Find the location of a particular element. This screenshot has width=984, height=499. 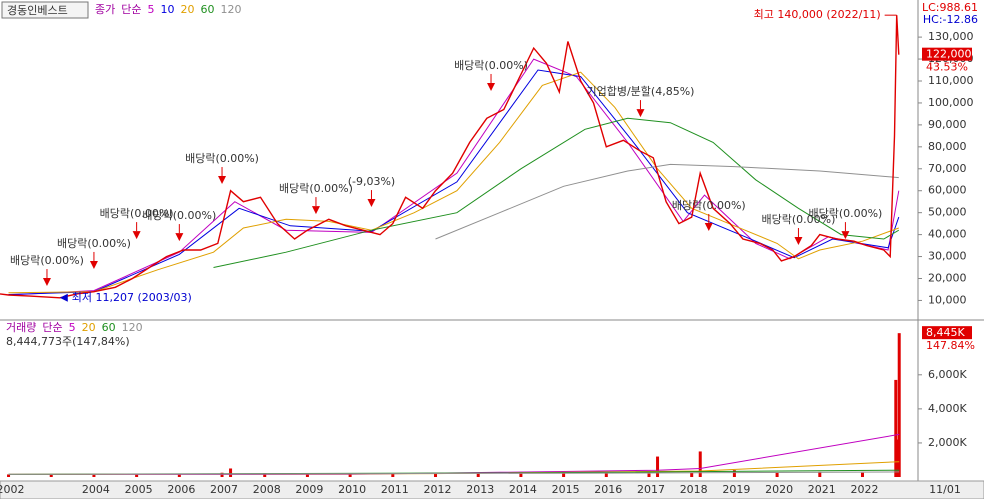

x-tick-label: 2011 is located at coordinates (395, 489).